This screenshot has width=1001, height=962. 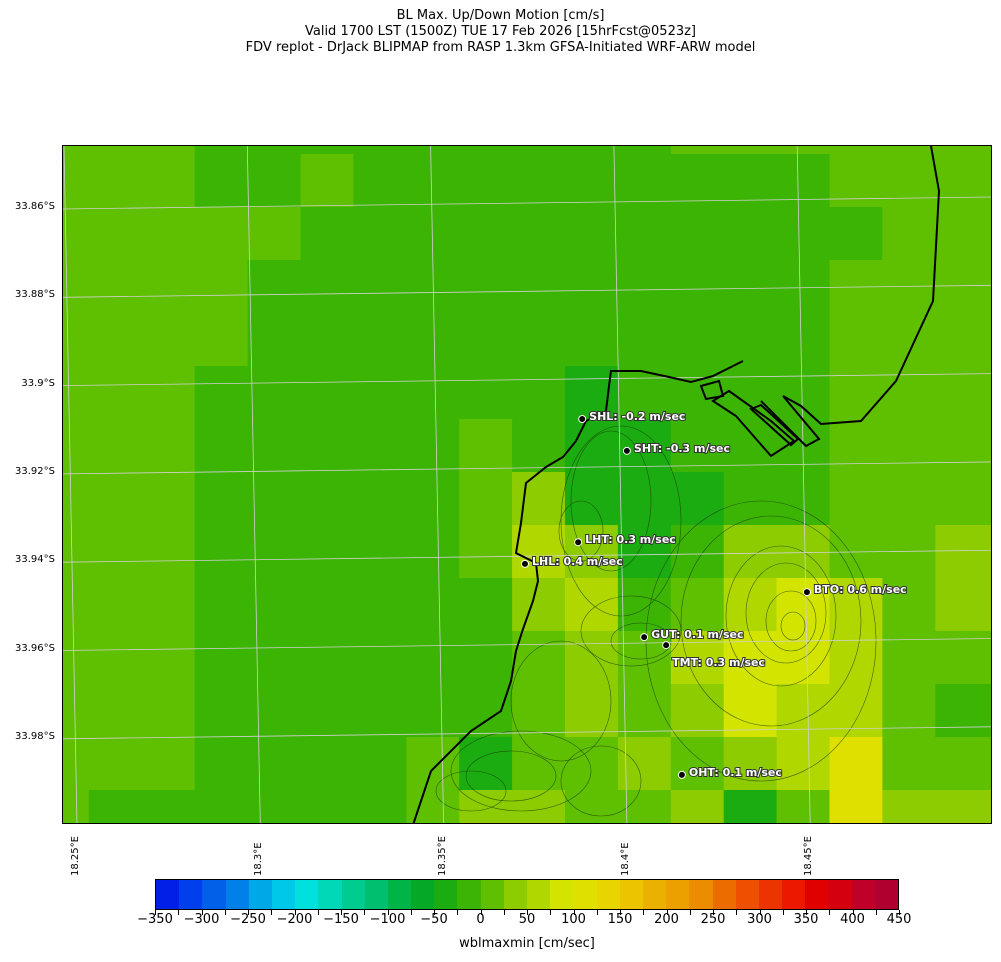 What do you see at coordinates (259, 859) in the screenshot?
I see `longitude-label: 18.3°E` at bounding box center [259, 859].